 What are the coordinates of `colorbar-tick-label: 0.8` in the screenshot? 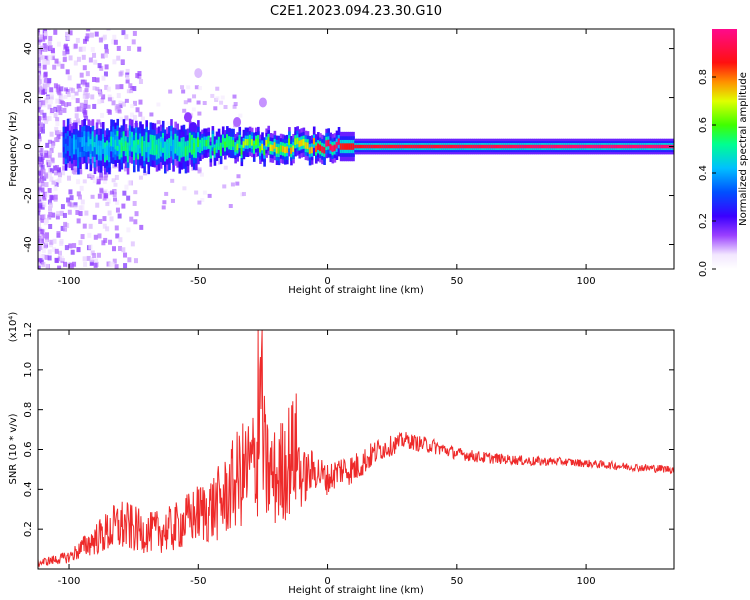 It's located at (703, 77).